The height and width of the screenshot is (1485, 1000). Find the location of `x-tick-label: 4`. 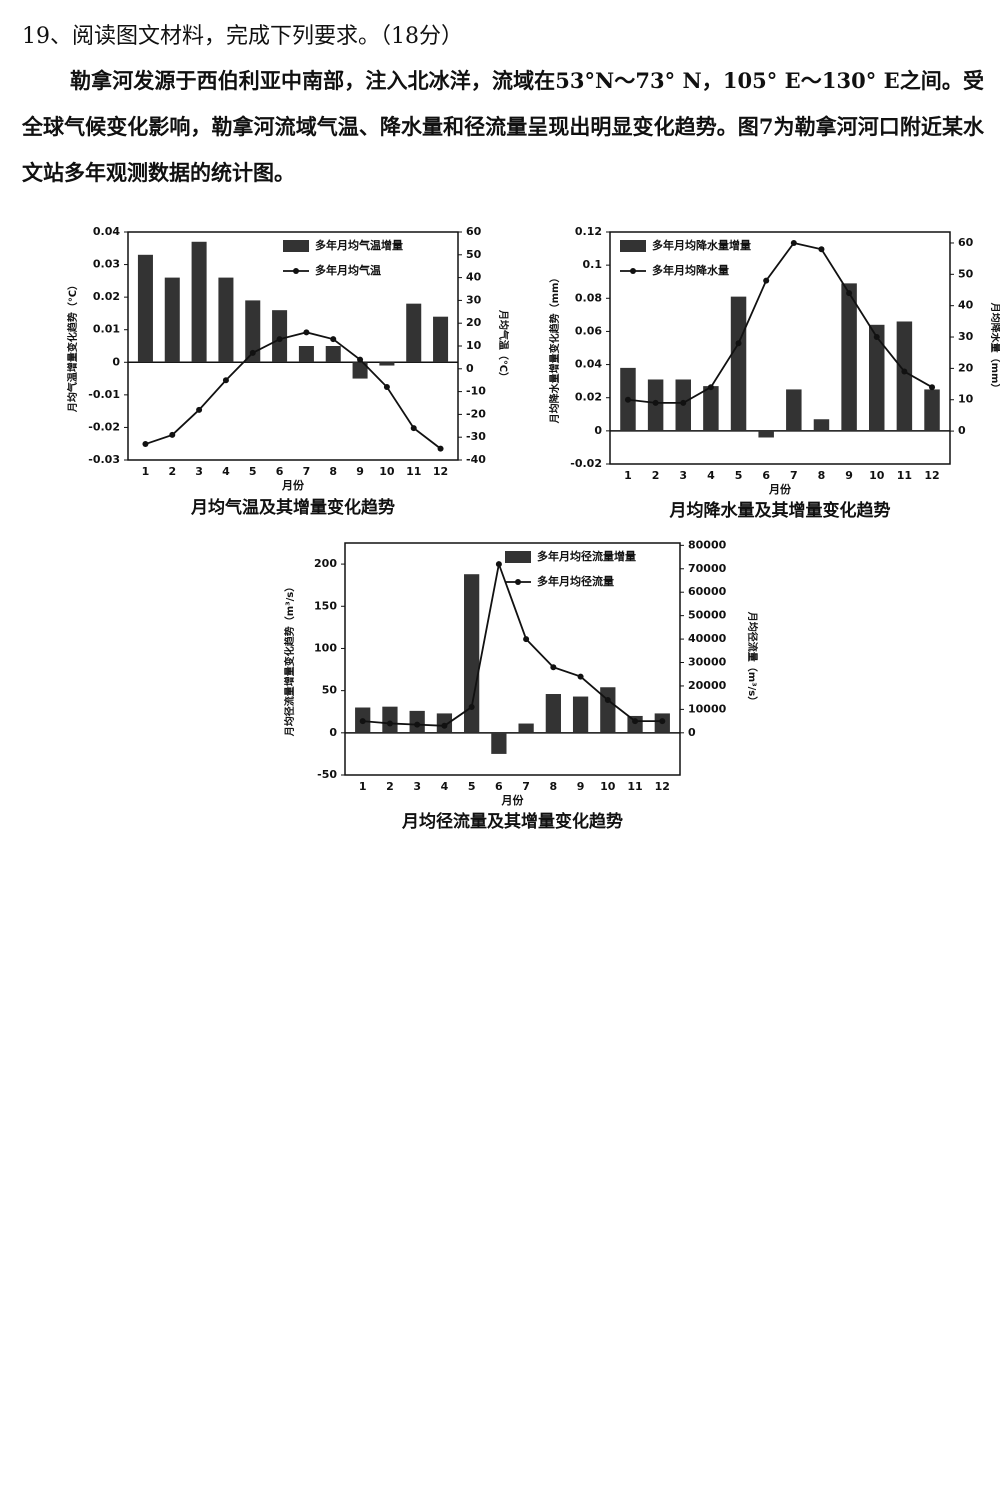

x-tick-label: 4 is located at coordinates (711, 475).